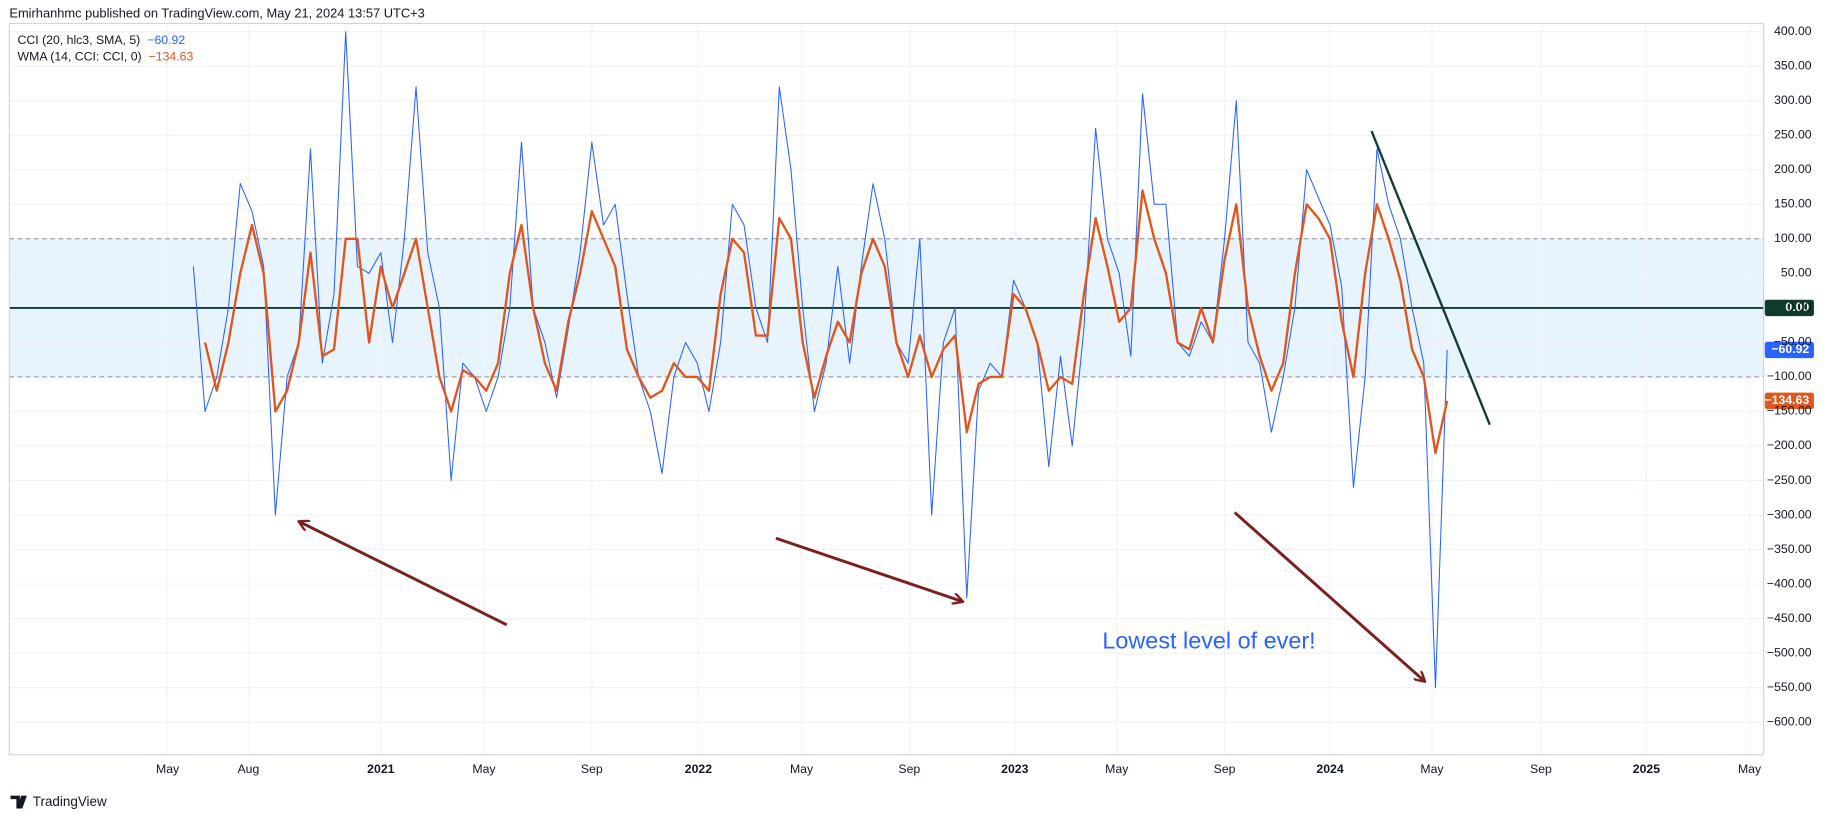 The image size is (1835, 819). I want to click on price-tags: 0.00 −60.92 −134.63, so click(1789, 354).